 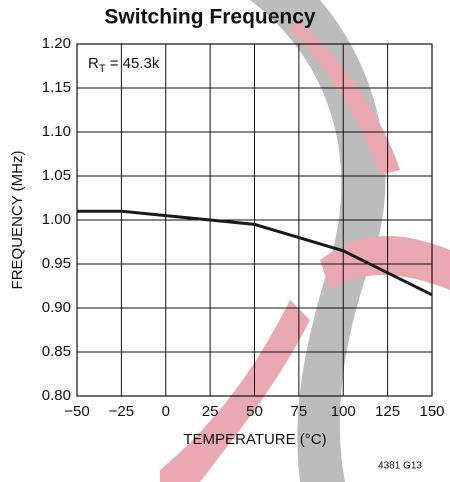 I want to click on x-tick-label: −25, so click(x=121, y=411).